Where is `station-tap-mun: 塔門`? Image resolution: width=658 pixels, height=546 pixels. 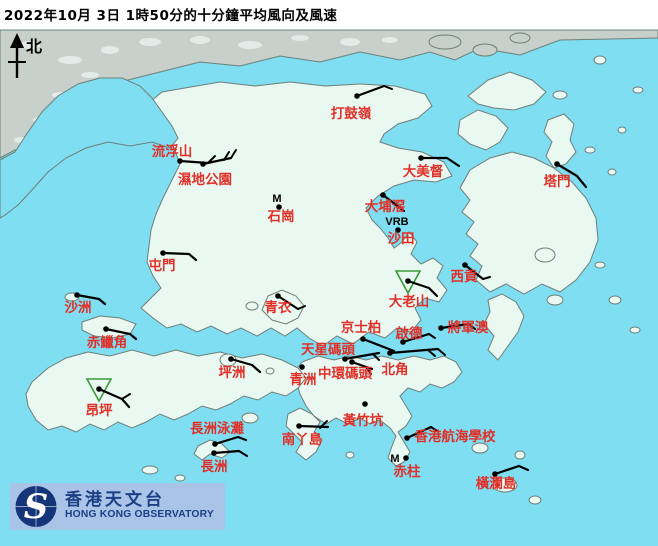
station-tap-mun: 塔門 is located at coordinates (566, 175).